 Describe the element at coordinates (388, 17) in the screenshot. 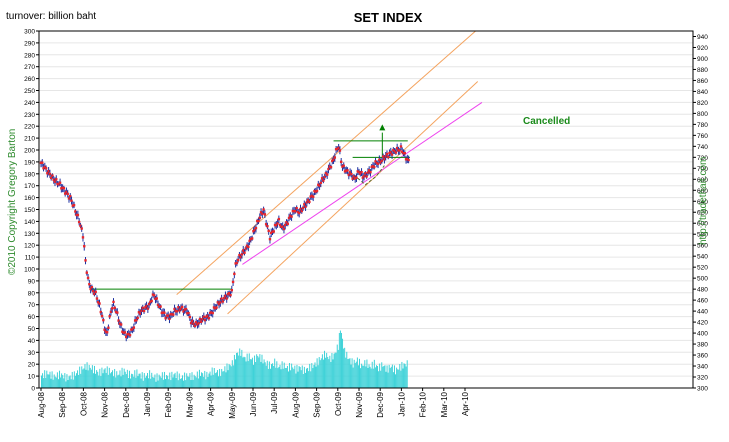

I see `chart-title: SET INDEX` at that location.